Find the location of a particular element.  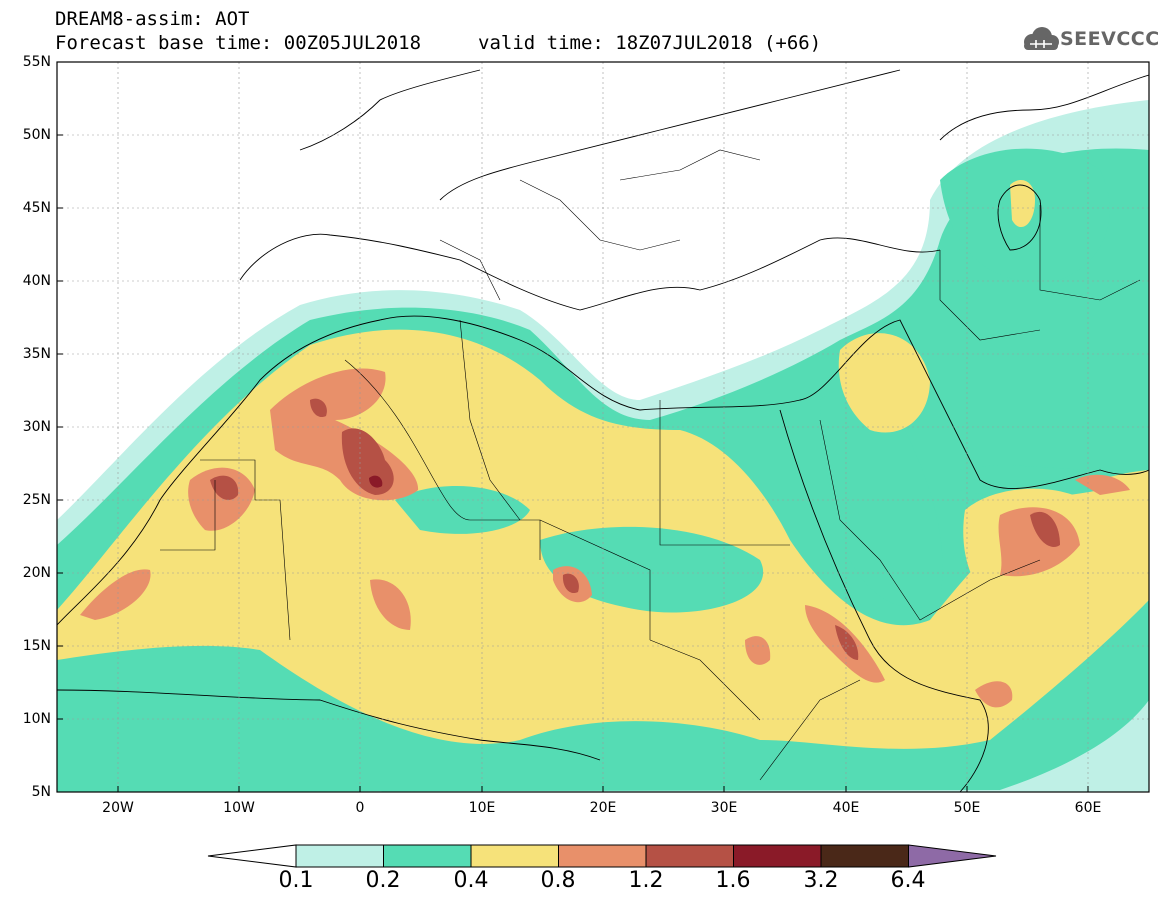

colorbar-label-0.4: 0.4 is located at coordinates (471, 880).